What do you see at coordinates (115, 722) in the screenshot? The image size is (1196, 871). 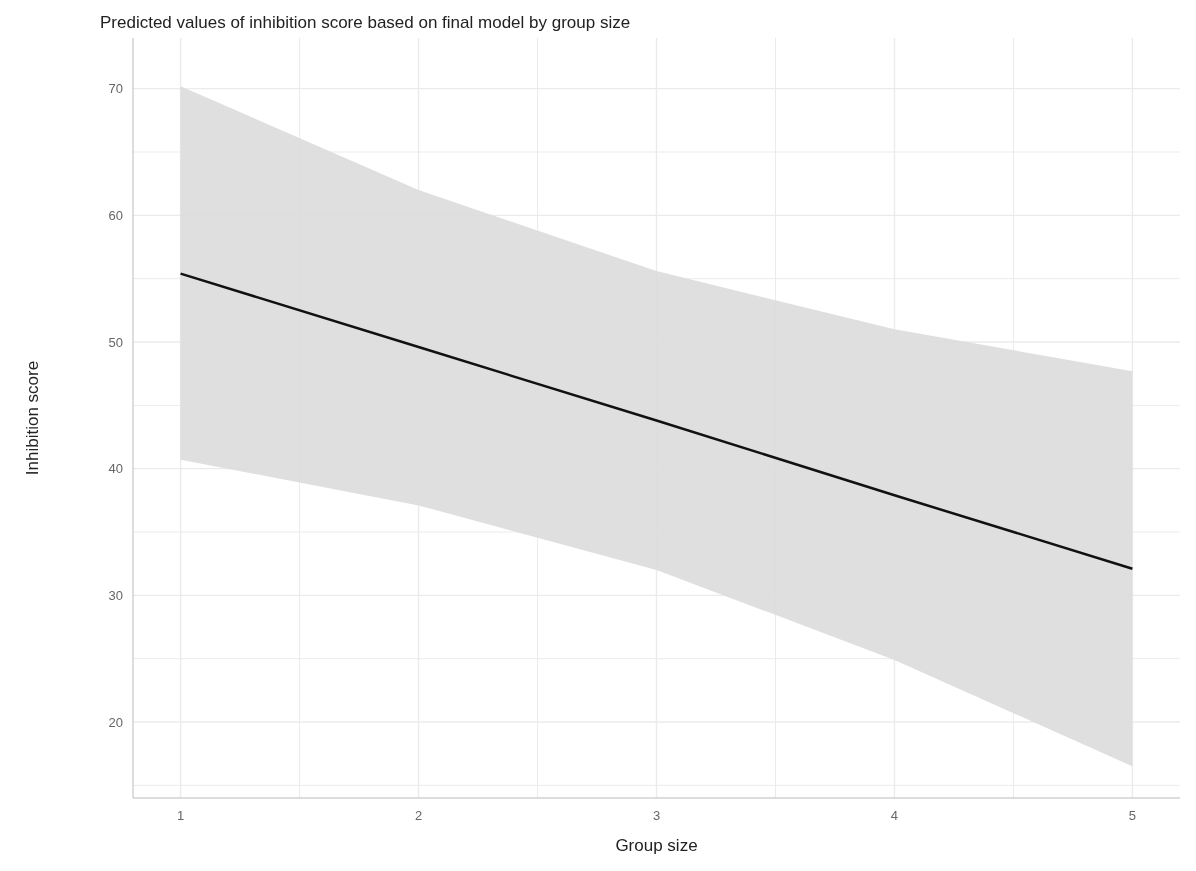 I see `y-tick-label: 20` at bounding box center [115, 722].